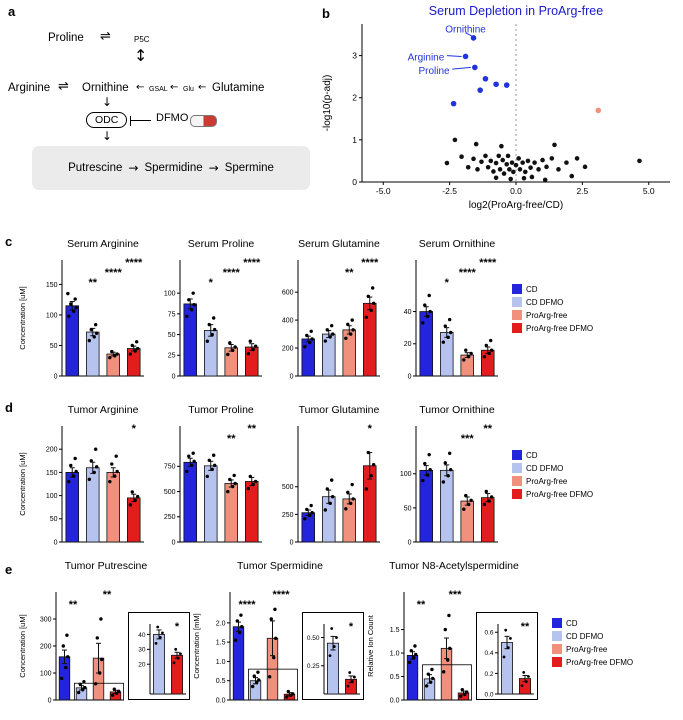 This screenshot has width=683, height=720. Describe the element at coordinates (141, 55) in the screenshot. I see `updown-arrow-icon: ↕` at that location.